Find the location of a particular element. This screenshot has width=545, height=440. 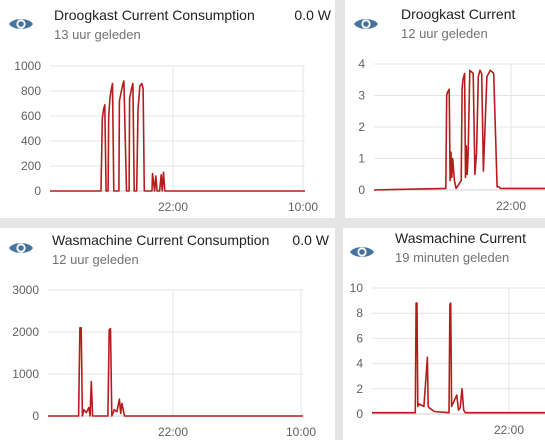

y-tick-label: 8 is located at coordinates (359, 313).